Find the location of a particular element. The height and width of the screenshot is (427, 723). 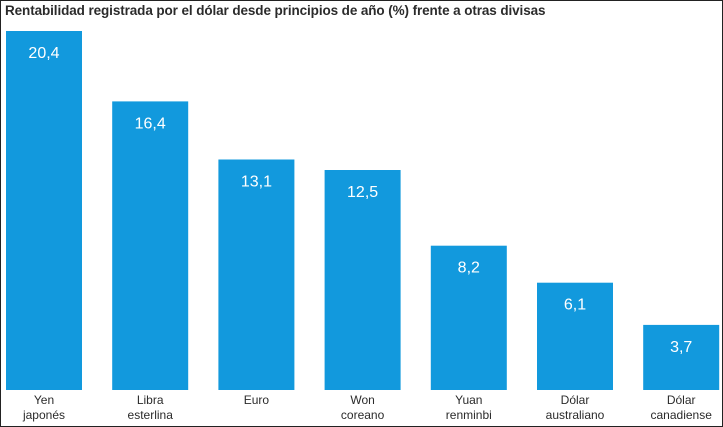

category-label: Libra esterlina is located at coordinates (151, 407).